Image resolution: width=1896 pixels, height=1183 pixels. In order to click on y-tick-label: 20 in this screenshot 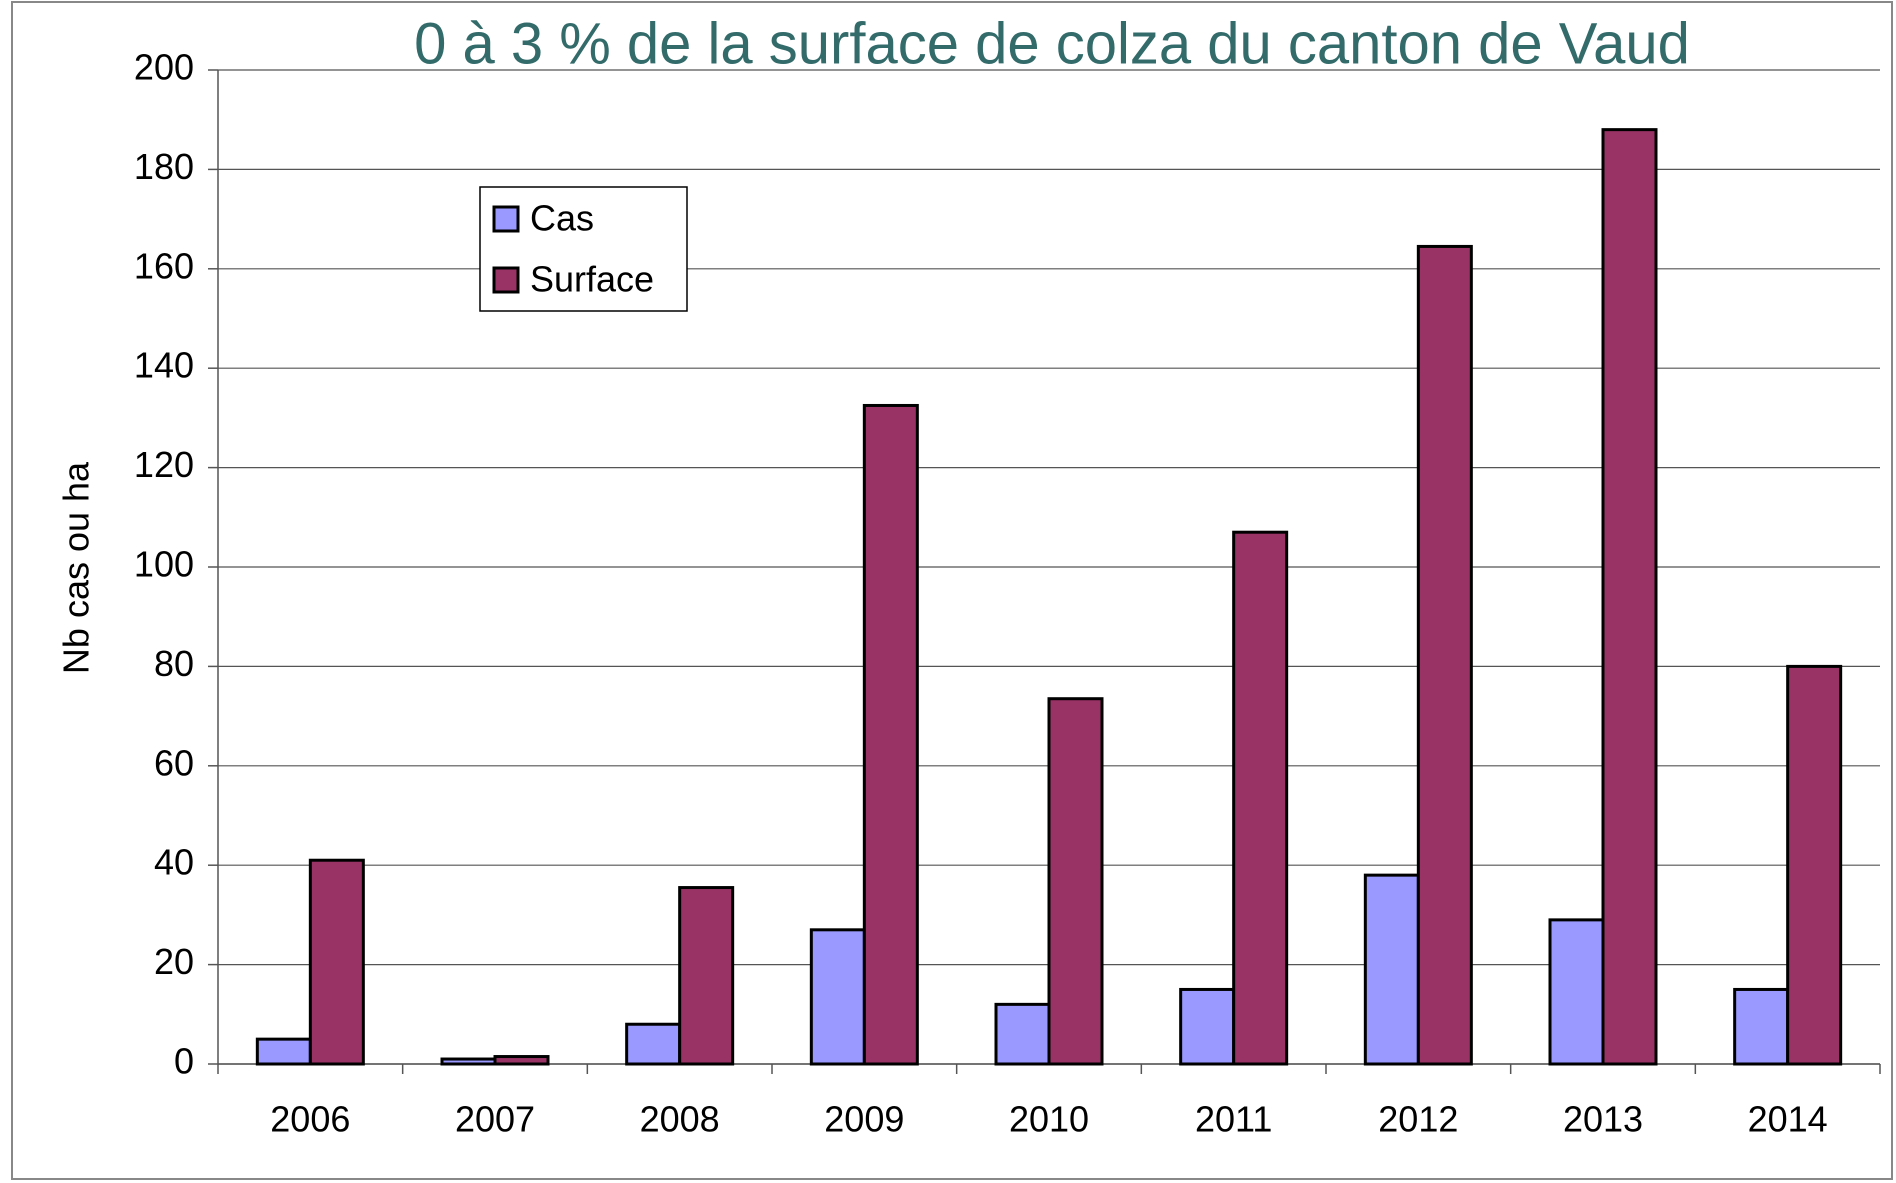, I will do `click(174, 961)`.